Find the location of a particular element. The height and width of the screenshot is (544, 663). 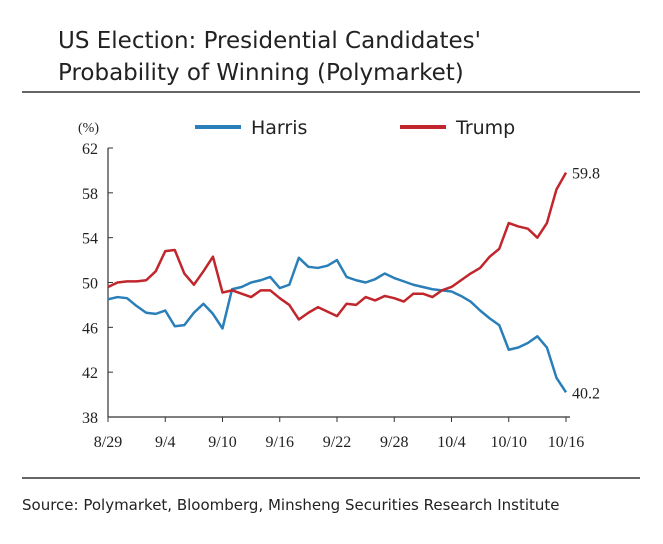

y-tick-label: 58 is located at coordinates (90, 194).